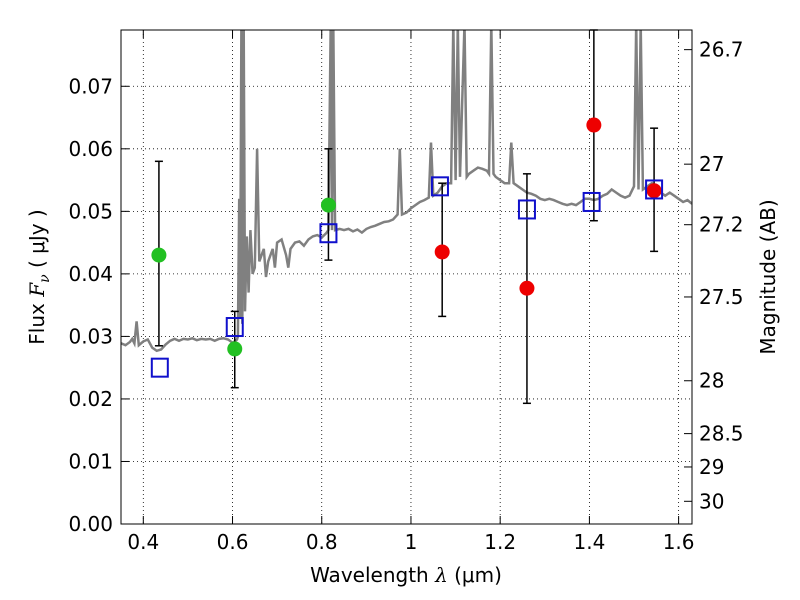  I want to click on y-tick-label: 0.05, so click(90, 211).